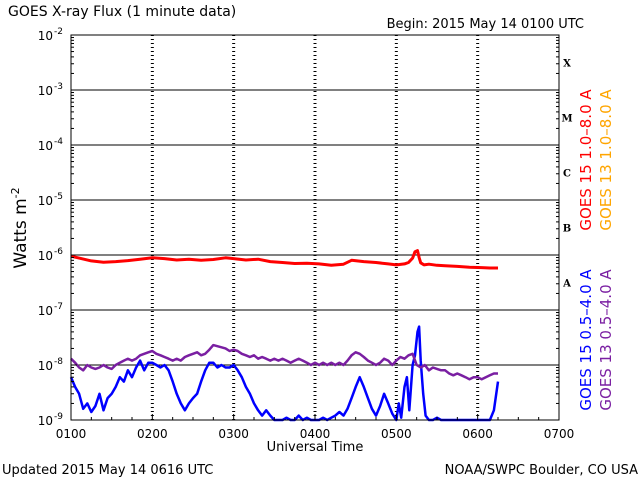  I want to click on flare-class-label: A, so click(566, 284).